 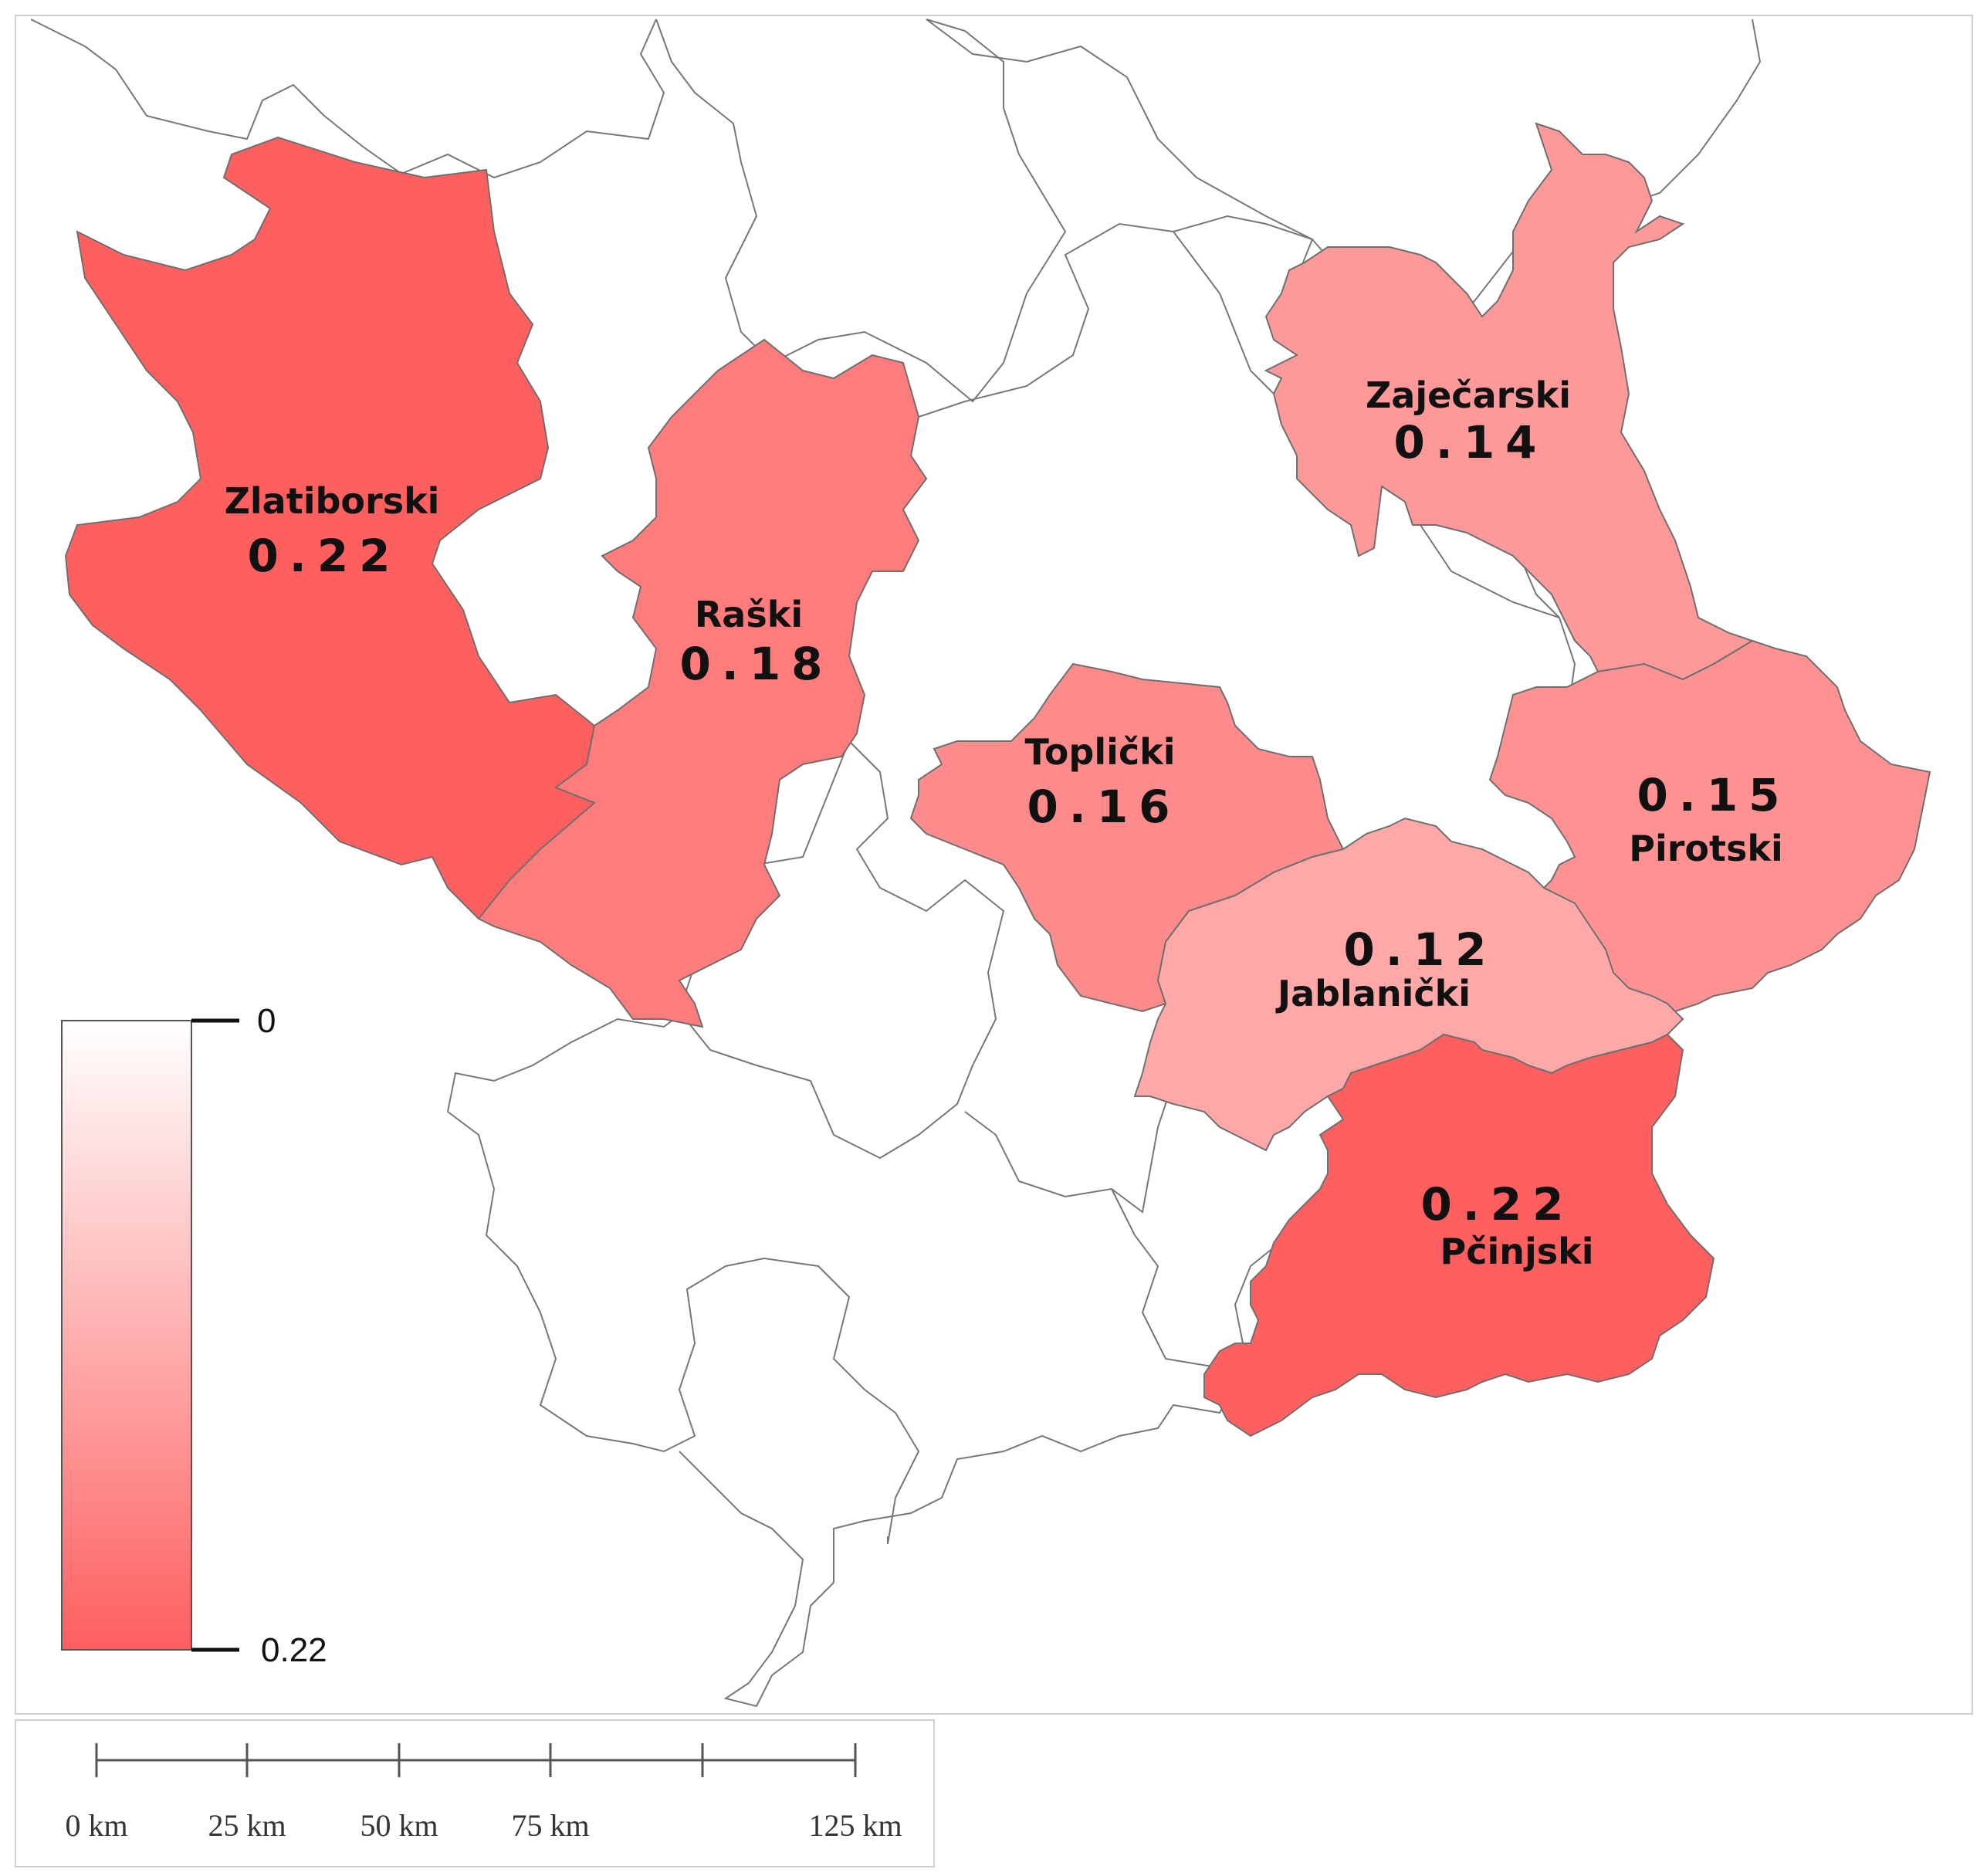 What do you see at coordinates (247, 1825) in the screenshot?
I see `scale-label-25km: 25 km` at bounding box center [247, 1825].